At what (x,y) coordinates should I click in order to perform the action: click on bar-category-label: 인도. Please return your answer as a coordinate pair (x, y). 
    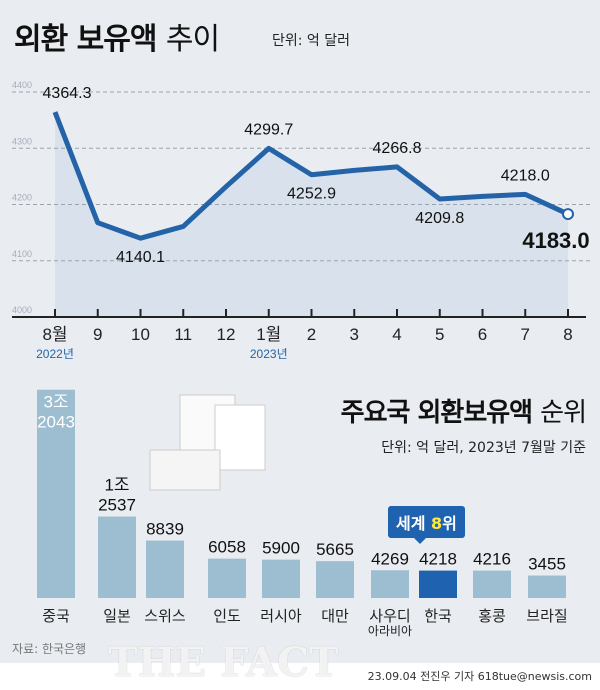
    Looking at the image, I should click on (227, 616).